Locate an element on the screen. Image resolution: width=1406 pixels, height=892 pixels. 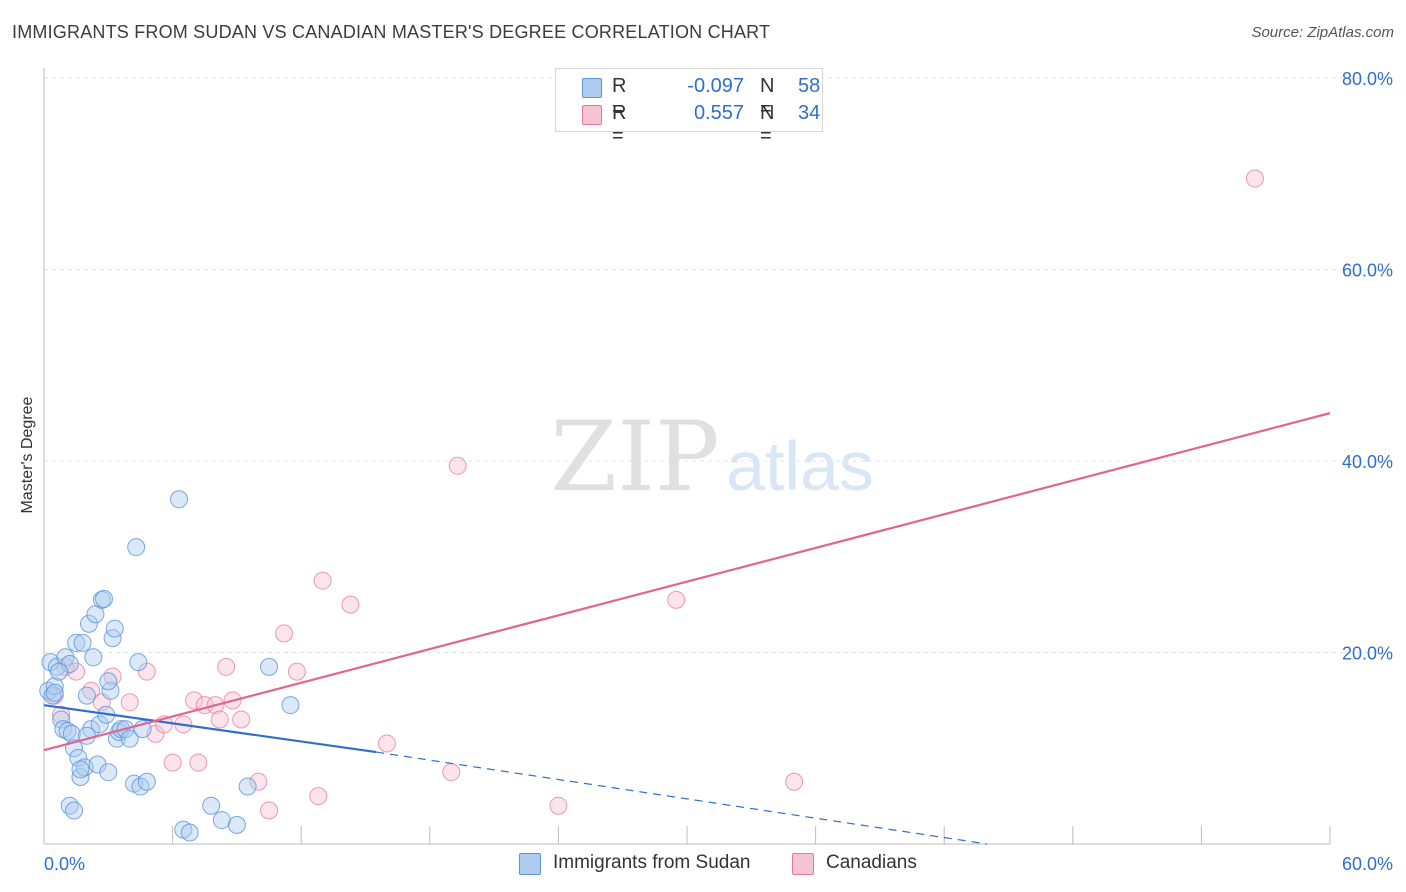
sudan-trend-solid is located at coordinates (210, 729).